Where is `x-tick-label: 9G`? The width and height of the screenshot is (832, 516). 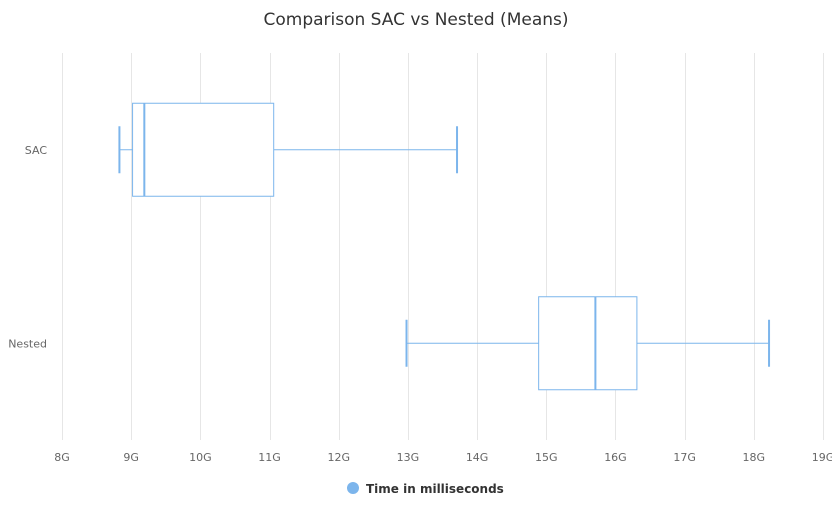
x-tick-label: 9G is located at coordinates (131, 457).